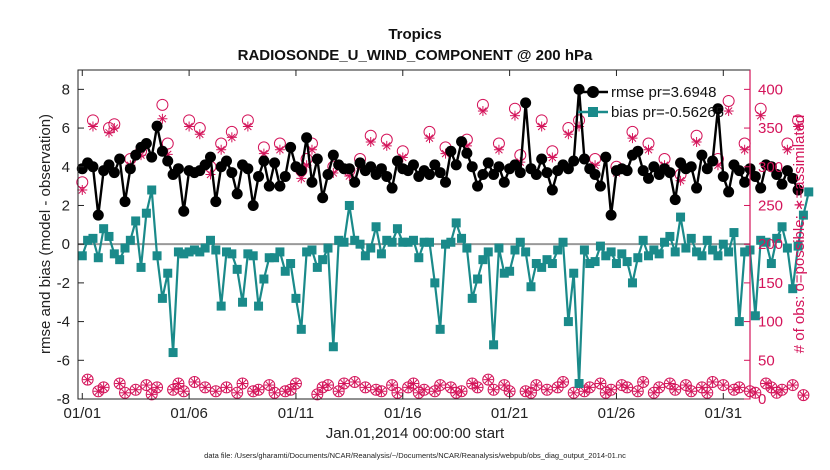  I want to click on y-tick-label: 0, so click(66, 244).